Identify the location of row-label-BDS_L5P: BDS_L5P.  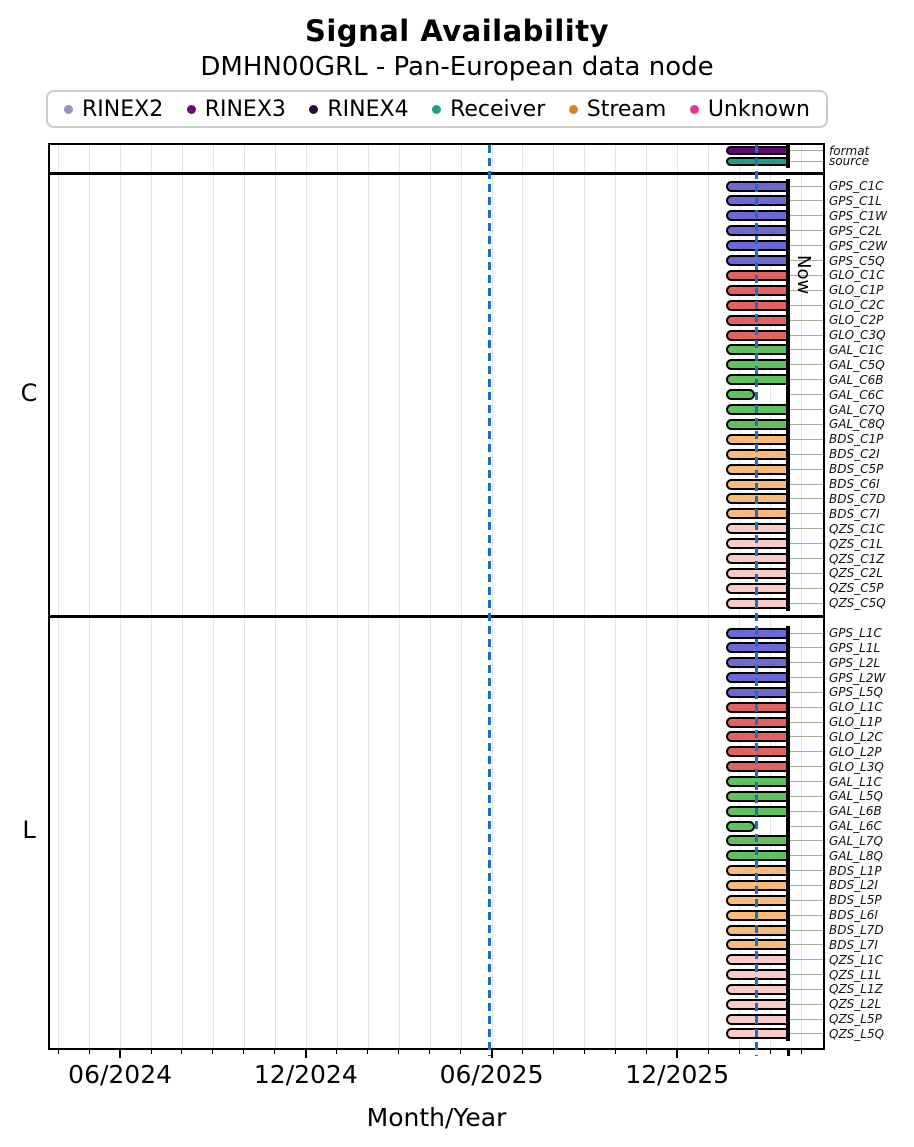
(855, 900).